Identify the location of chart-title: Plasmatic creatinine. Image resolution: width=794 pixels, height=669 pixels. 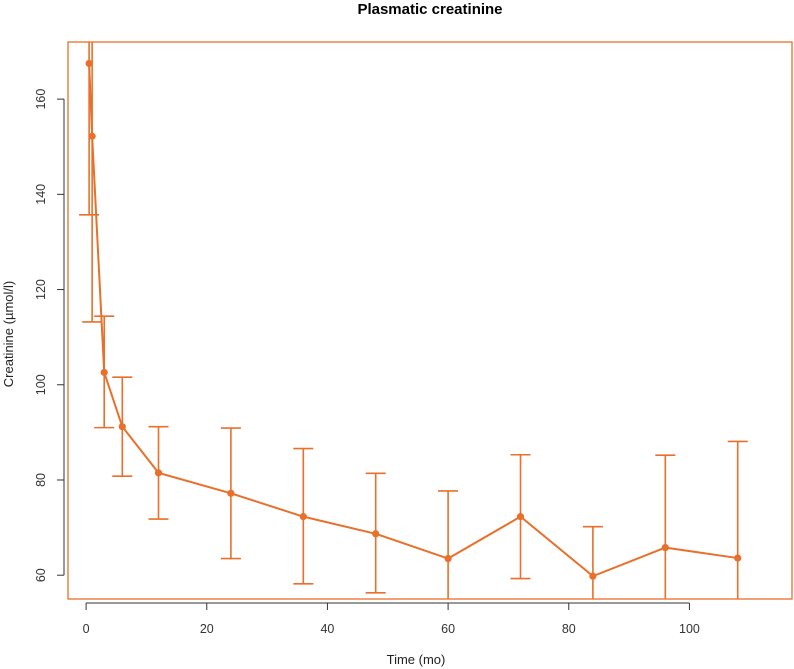
(429, 9).